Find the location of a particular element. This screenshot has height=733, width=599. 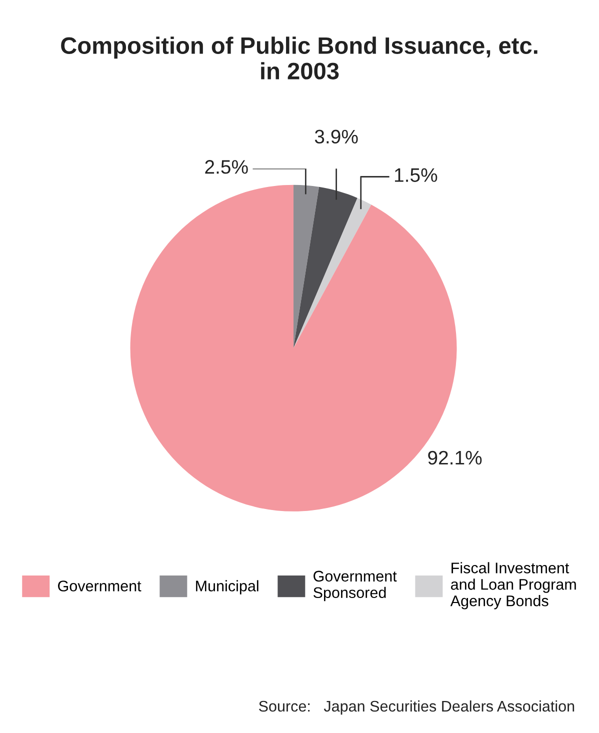

data-label: 2.5% is located at coordinates (226, 167).